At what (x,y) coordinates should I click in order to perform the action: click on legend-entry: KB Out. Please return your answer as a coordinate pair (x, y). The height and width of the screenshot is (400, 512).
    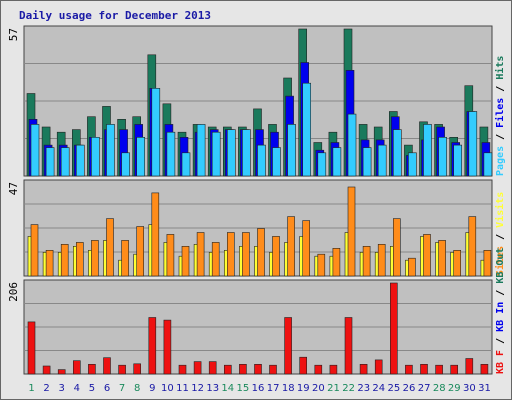
    Looking at the image, I should click on (500, 266).